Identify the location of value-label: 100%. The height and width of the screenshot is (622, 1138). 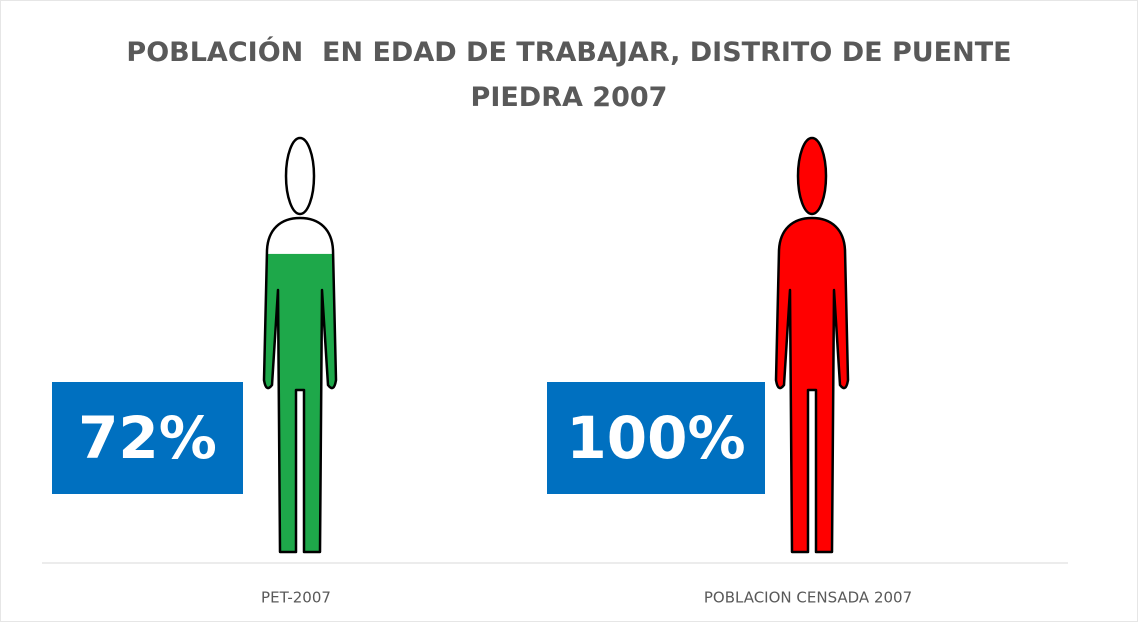
(655, 438).